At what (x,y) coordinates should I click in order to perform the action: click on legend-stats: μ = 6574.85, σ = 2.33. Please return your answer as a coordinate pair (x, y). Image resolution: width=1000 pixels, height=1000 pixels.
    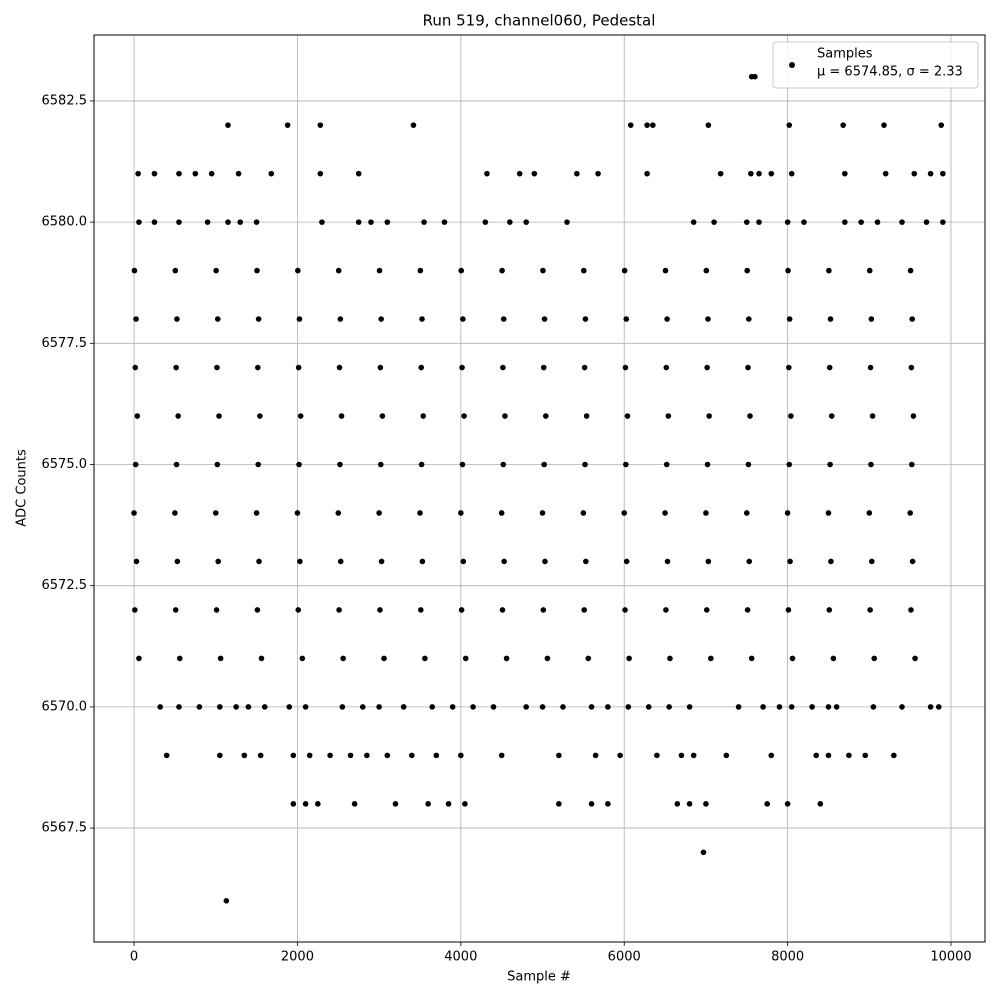
    Looking at the image, I should click on (890, 72).